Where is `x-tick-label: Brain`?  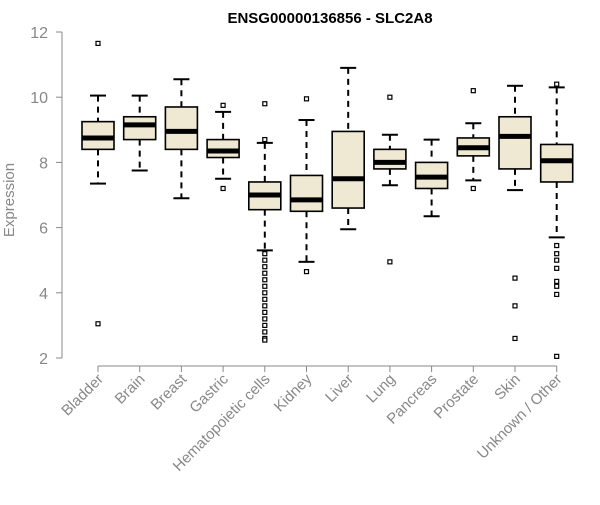
x-tick-label: Brain is located at coordinates (130, 389).